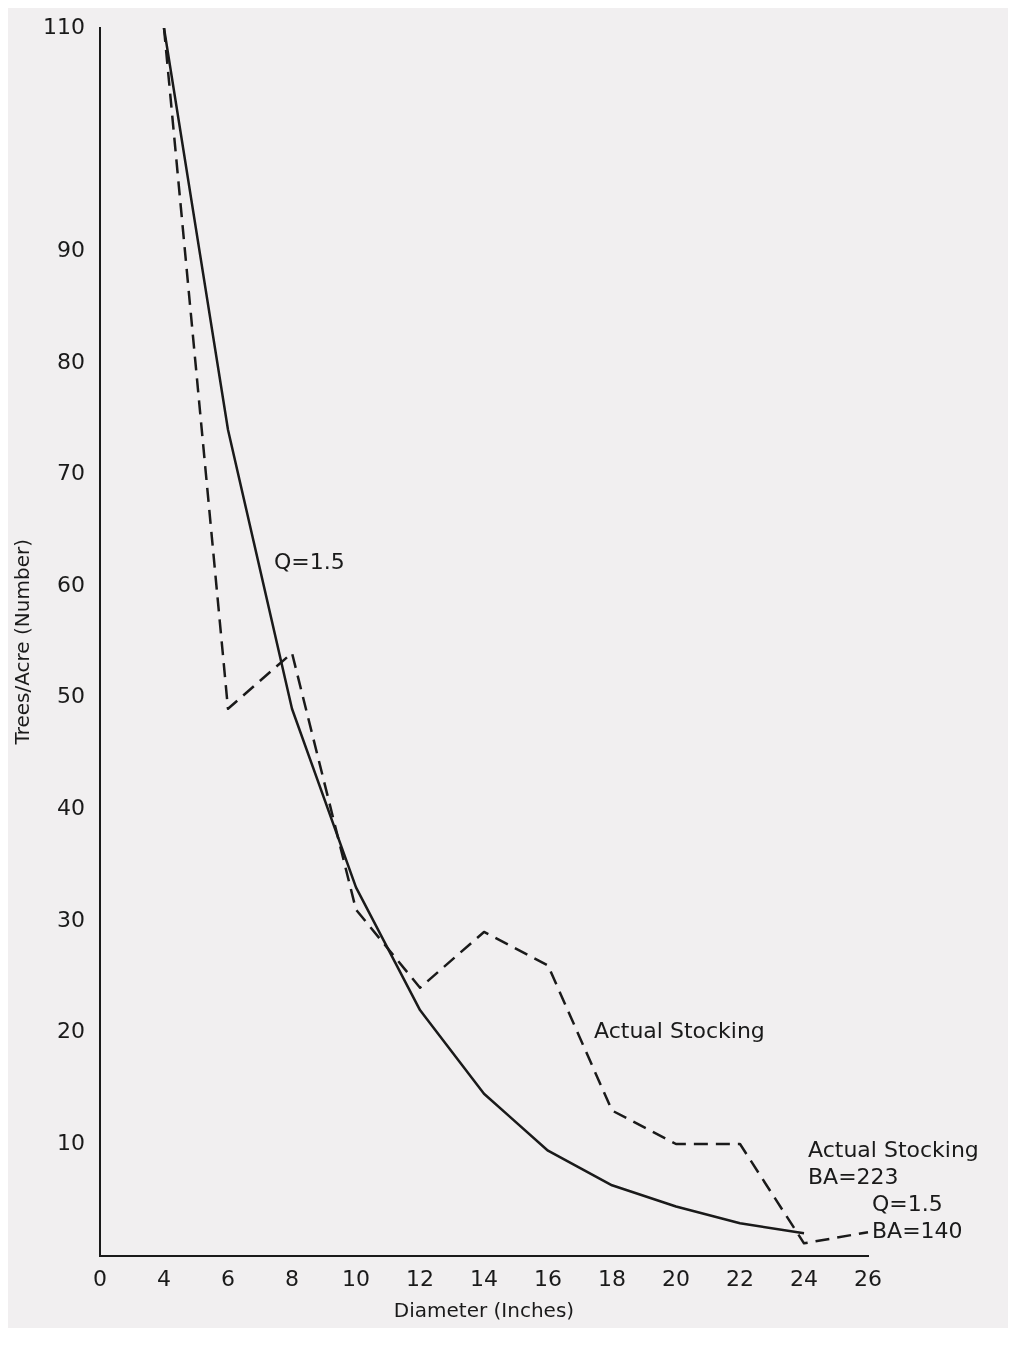 Image resolution: width=1009 pixels, height=1351 pixels. I want to click on x-tick-label: 12, so click(419, 1278).